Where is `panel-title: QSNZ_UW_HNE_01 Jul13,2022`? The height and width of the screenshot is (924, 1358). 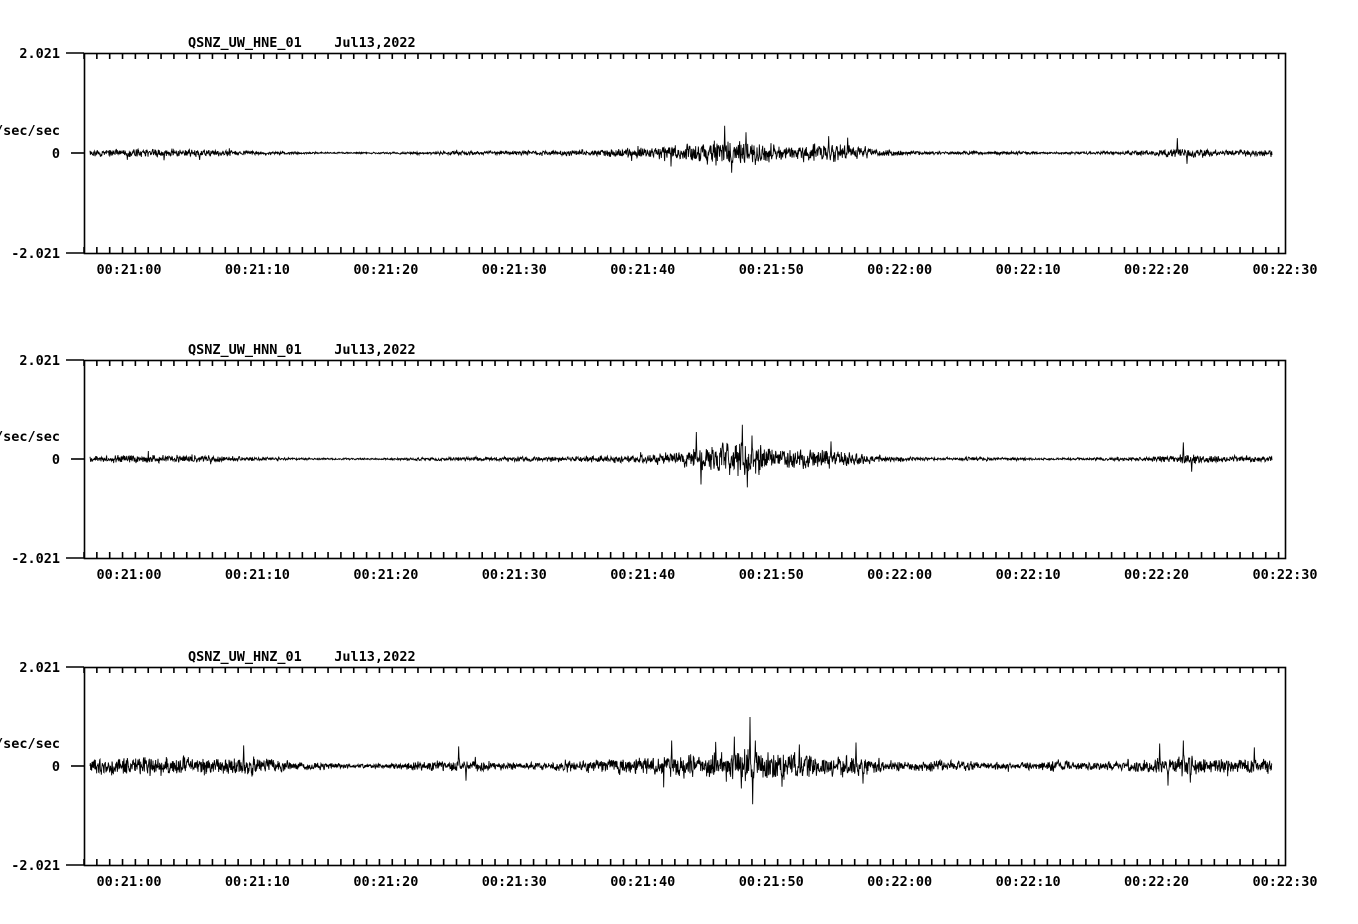
panel-title: QSNZ_UW_HNE_01 Jul13,2022 is located at coordinates (302, 43).